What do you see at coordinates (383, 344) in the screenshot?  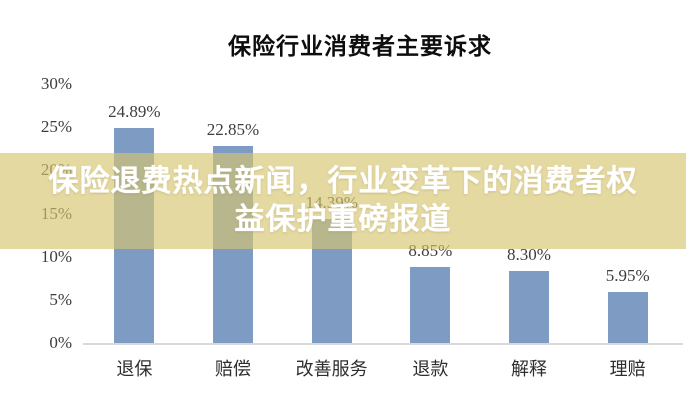 I see `x-axis-line` at bounding box center [383, 344].